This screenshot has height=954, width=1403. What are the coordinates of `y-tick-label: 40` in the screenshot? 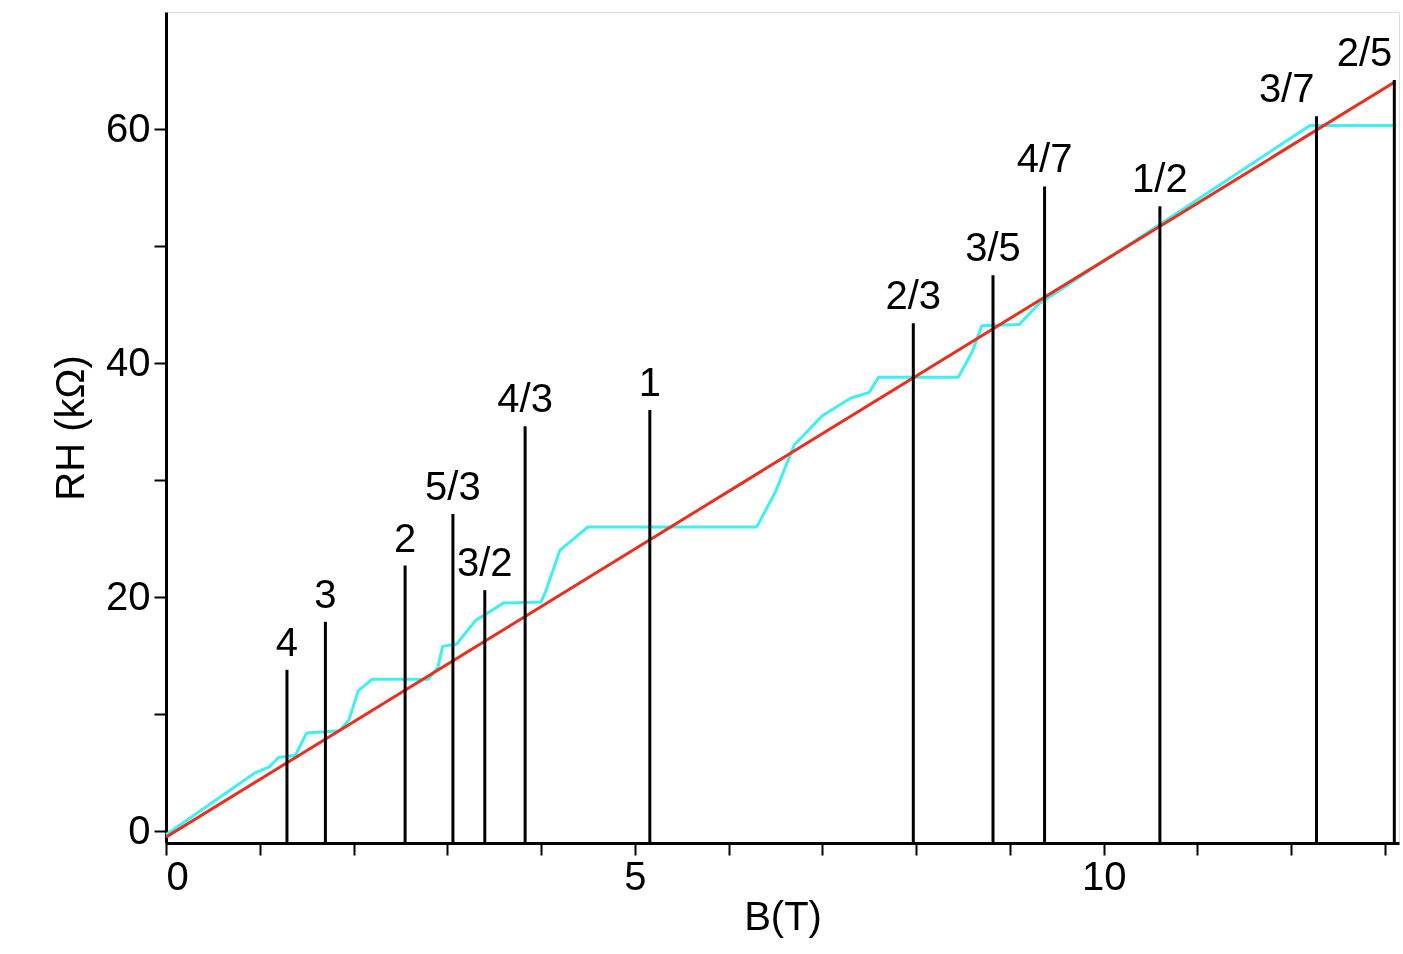 It's located at (128, 361).